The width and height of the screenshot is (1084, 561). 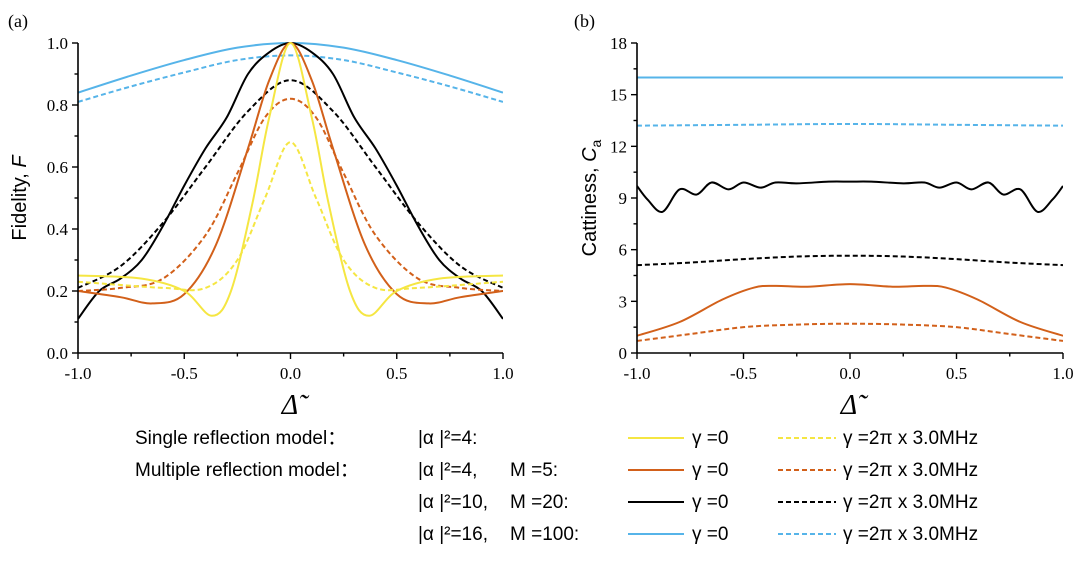 I want to click on panel-a-ytick-label: 0.8, so click(x=57, y=105).